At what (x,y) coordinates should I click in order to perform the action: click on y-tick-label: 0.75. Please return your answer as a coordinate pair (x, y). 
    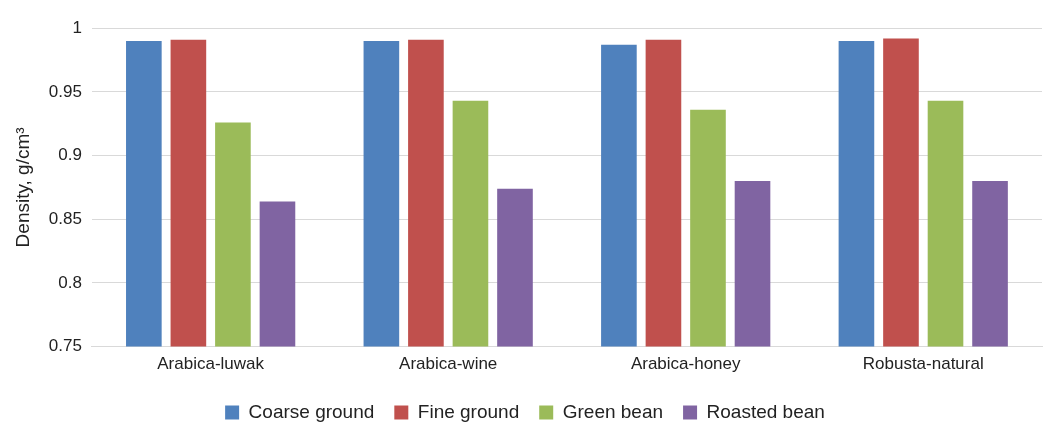
    Looking at the image, I should click on (65, 346).